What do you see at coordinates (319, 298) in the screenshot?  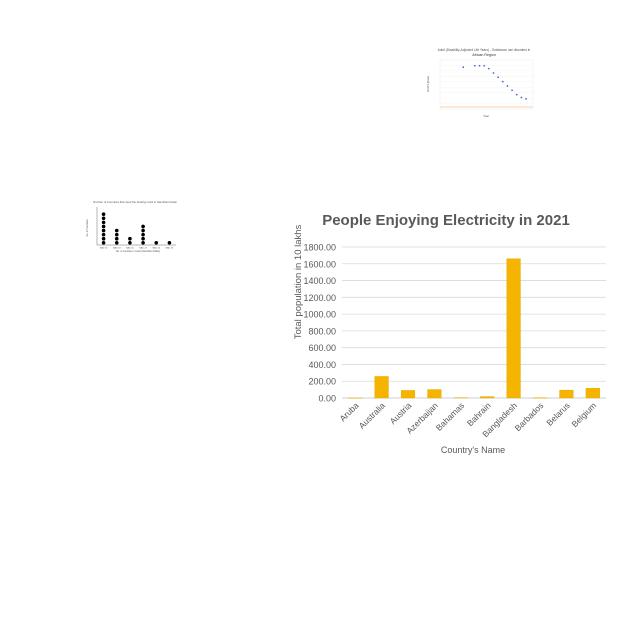 I see `y-tick-label: 1200.00` at bounding box center [319, 298].